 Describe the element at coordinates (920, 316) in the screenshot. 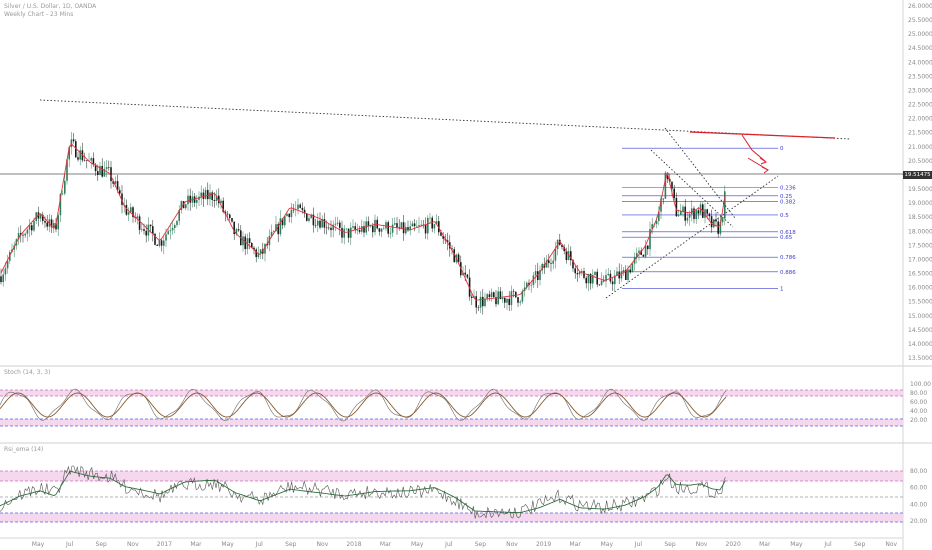

I see `price-axis-label: 15.00000` at that location.